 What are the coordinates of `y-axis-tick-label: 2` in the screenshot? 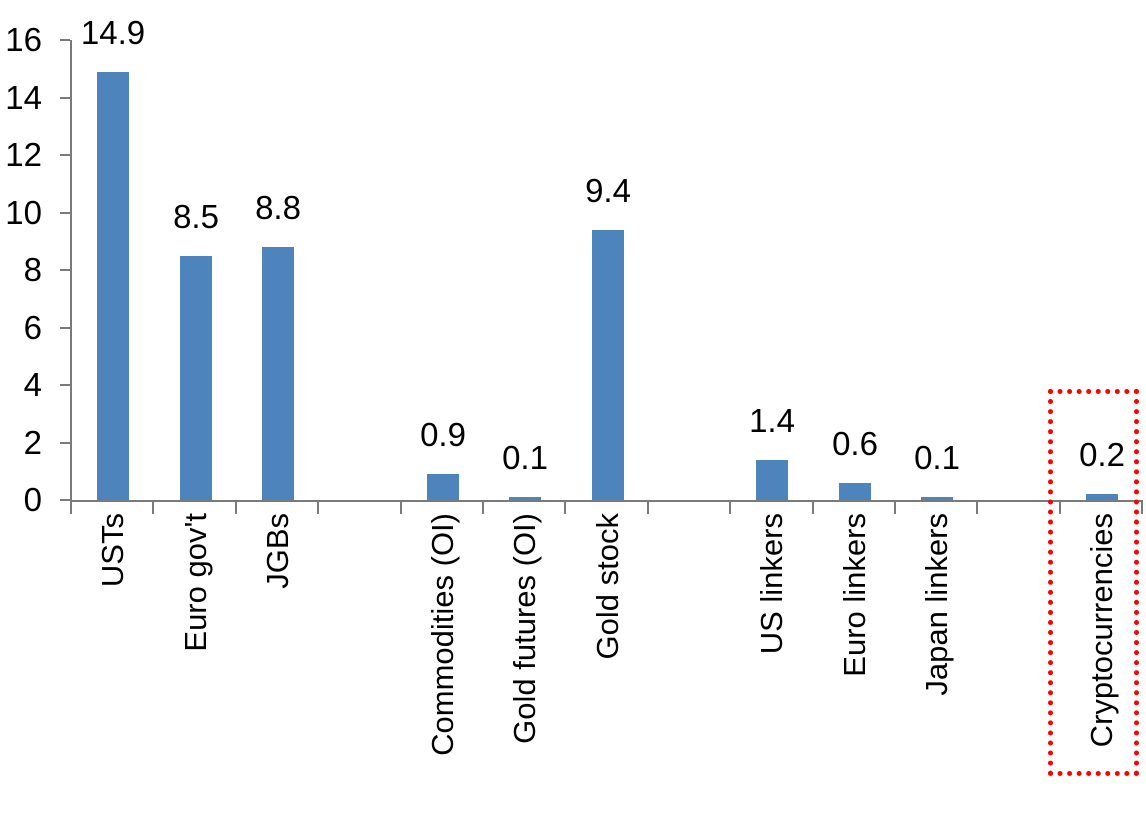 It's located at (32, 442).